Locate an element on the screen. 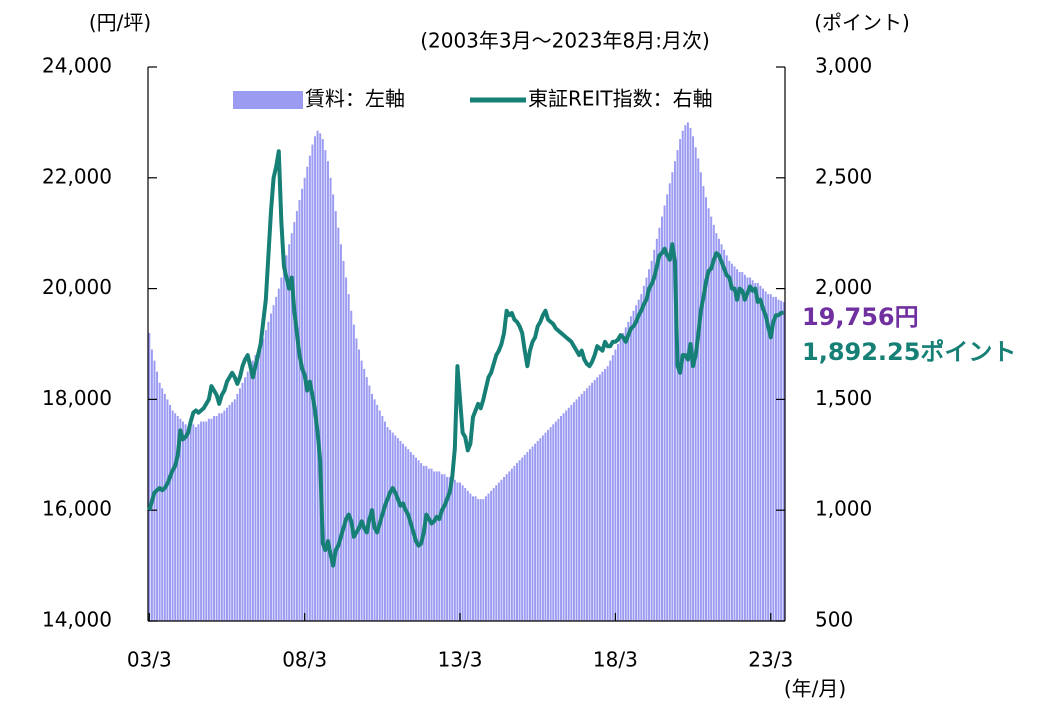 Image resolution: width=1058 pixels, height=702 pixels. x-tick-label: 18/3 is located at coordinates (615, 660).